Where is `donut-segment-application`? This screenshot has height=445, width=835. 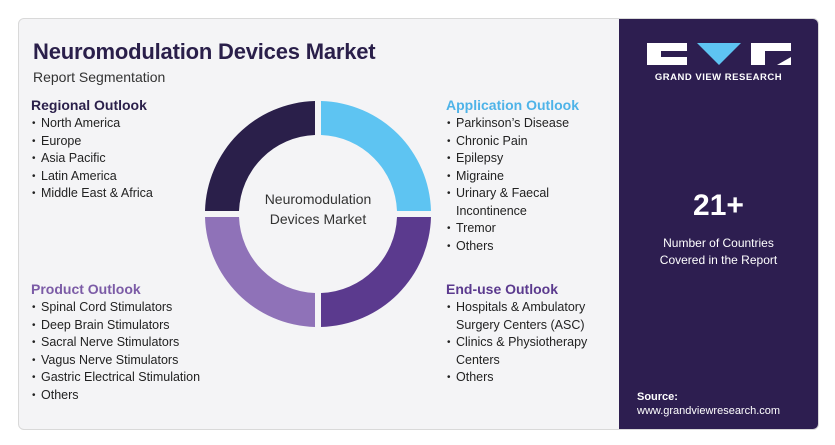 donut-segment-application is located at coordinates (376, 156).